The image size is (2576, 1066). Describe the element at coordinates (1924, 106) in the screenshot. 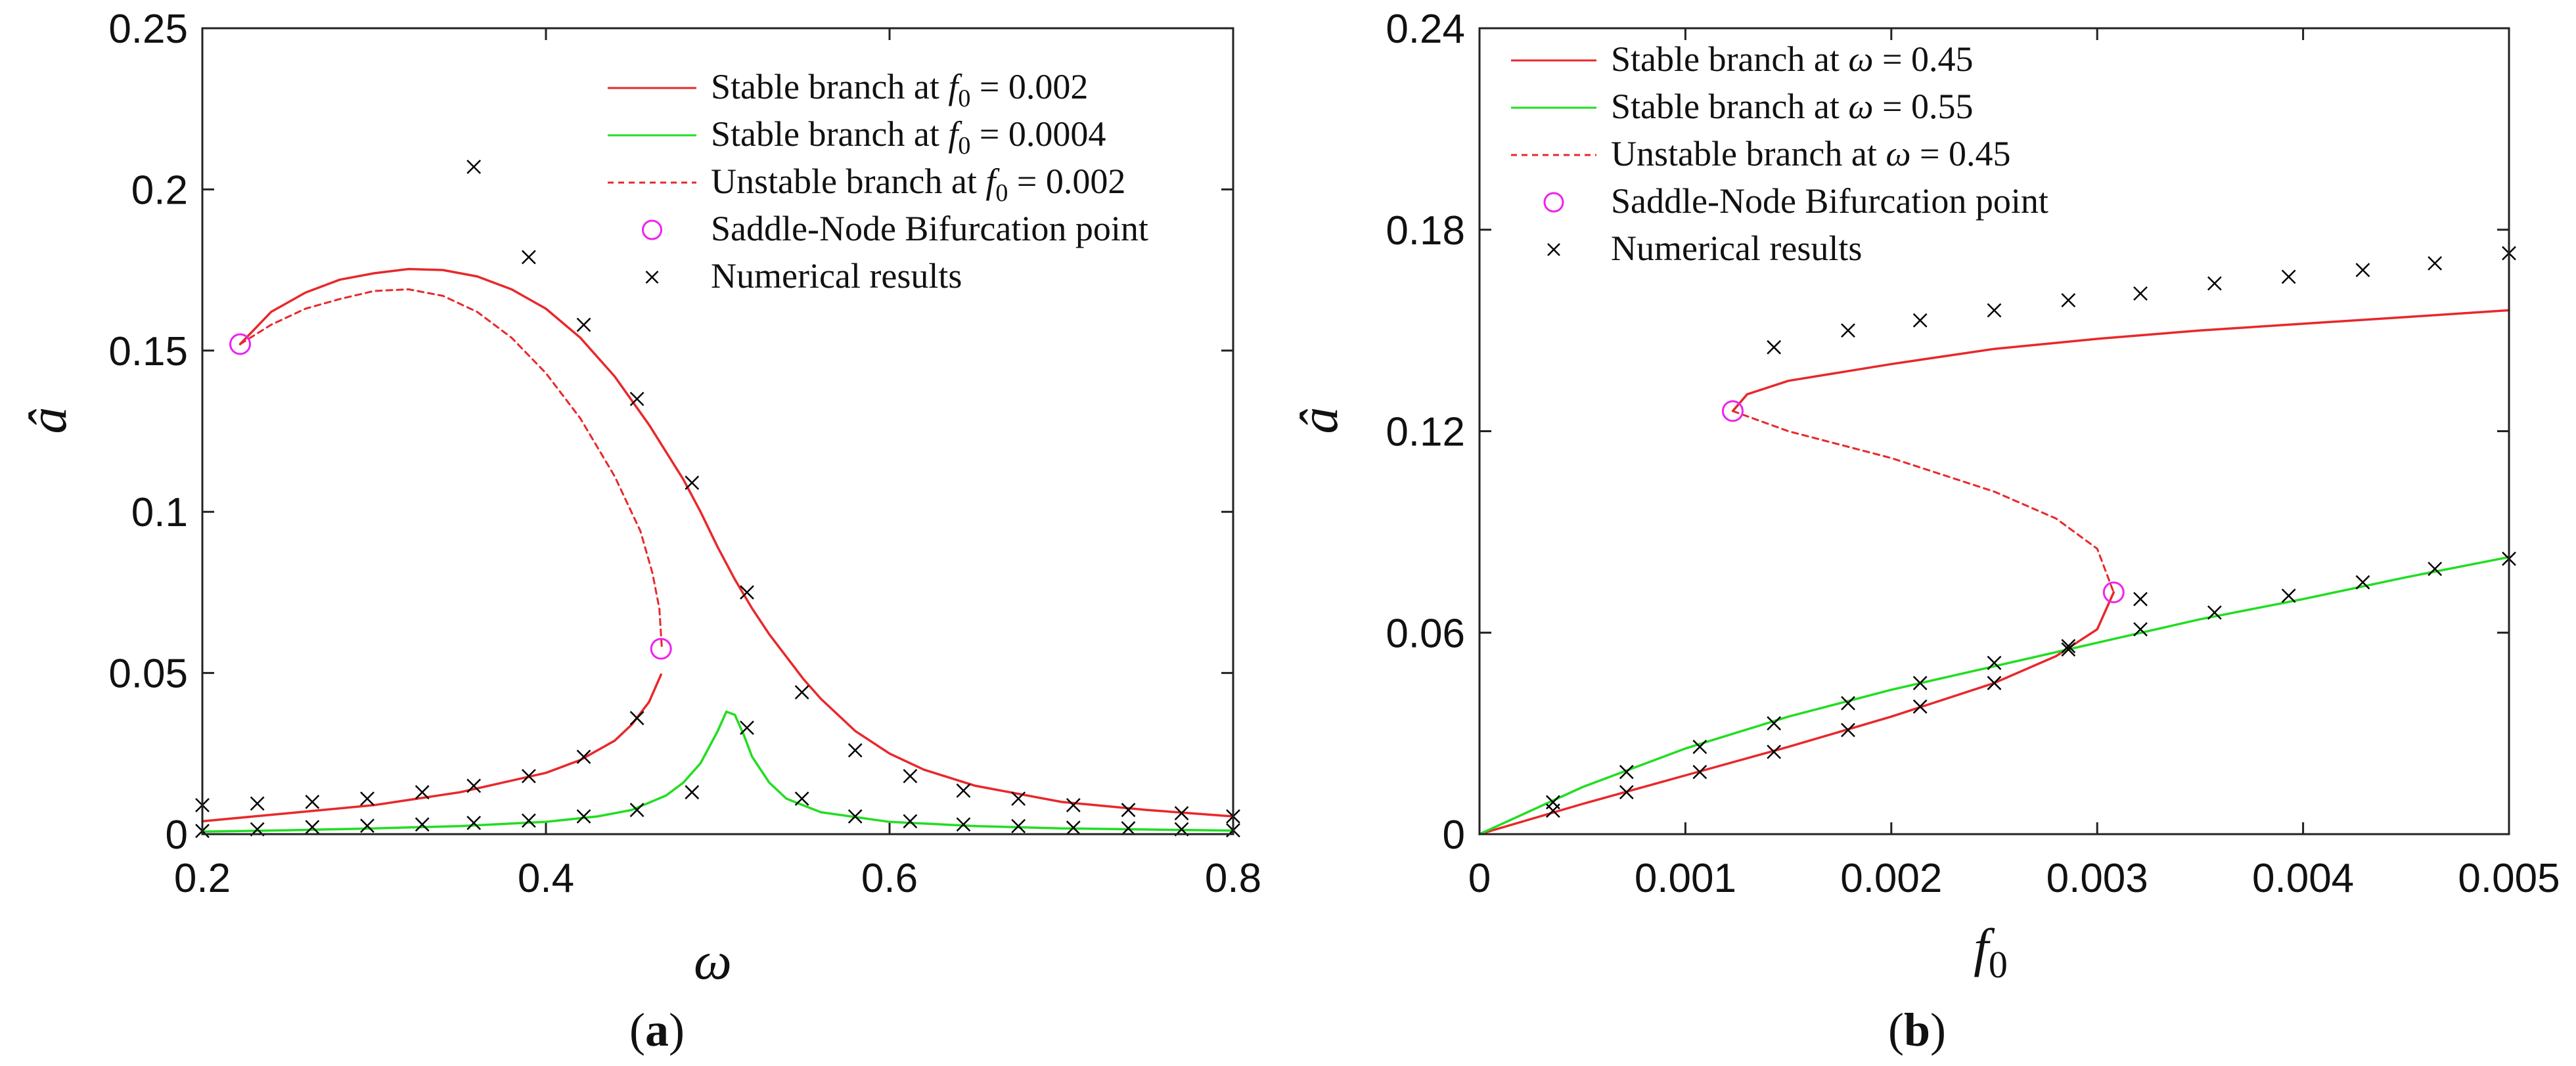

I see `panel-b-legend-math-rest: = 0.55` at that location.